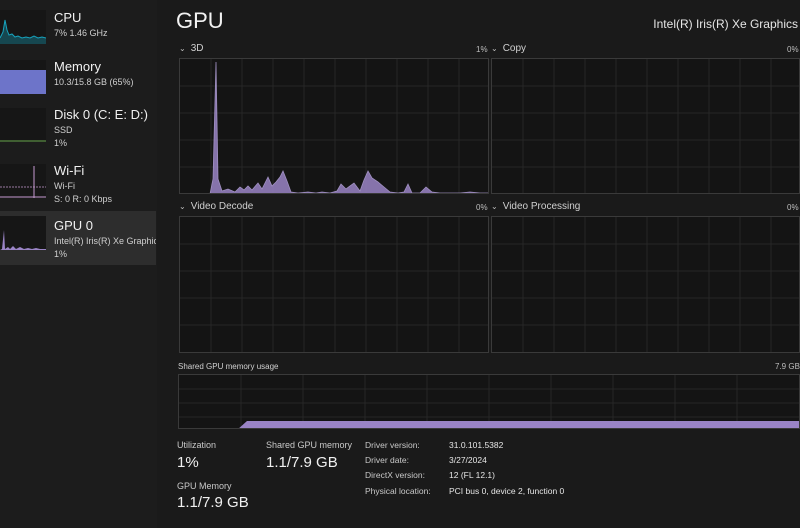 The width and height of the screenshot is (800, 528). Describe the element at coordinates (78, 187) in the screenshot. I see `sidebar-item-wifi: Wi-Fi Wi-Fi S: 0 R: 0 Kbps` at that location.